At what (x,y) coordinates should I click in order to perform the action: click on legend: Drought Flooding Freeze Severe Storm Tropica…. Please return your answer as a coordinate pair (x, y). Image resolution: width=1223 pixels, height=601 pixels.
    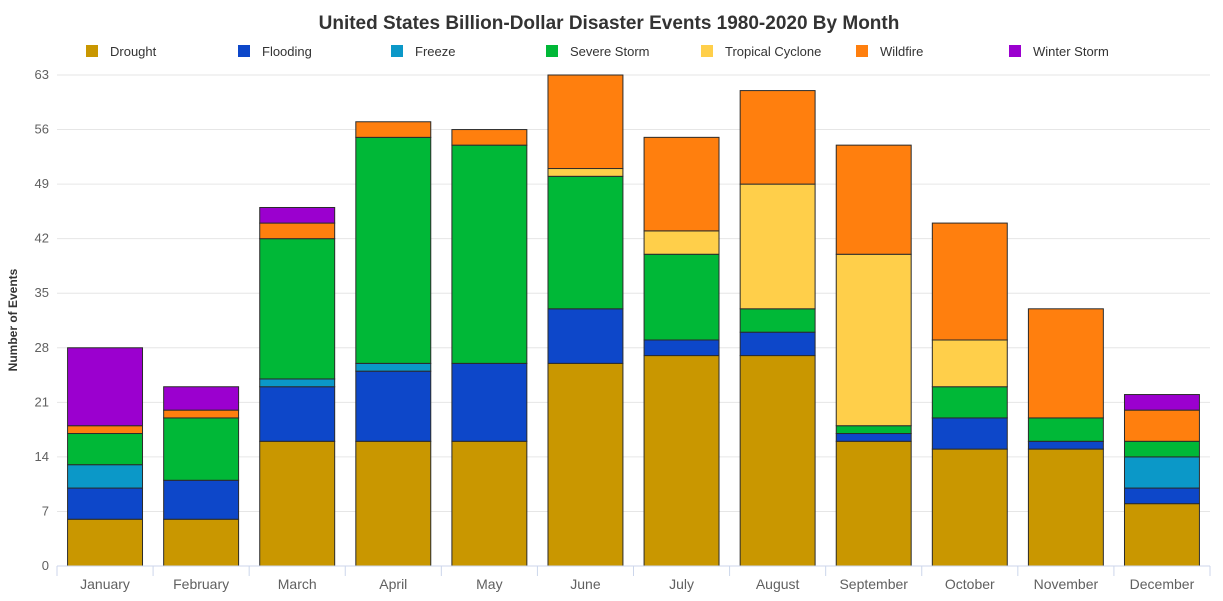
    Looking at the image, I should click on (597, 51).